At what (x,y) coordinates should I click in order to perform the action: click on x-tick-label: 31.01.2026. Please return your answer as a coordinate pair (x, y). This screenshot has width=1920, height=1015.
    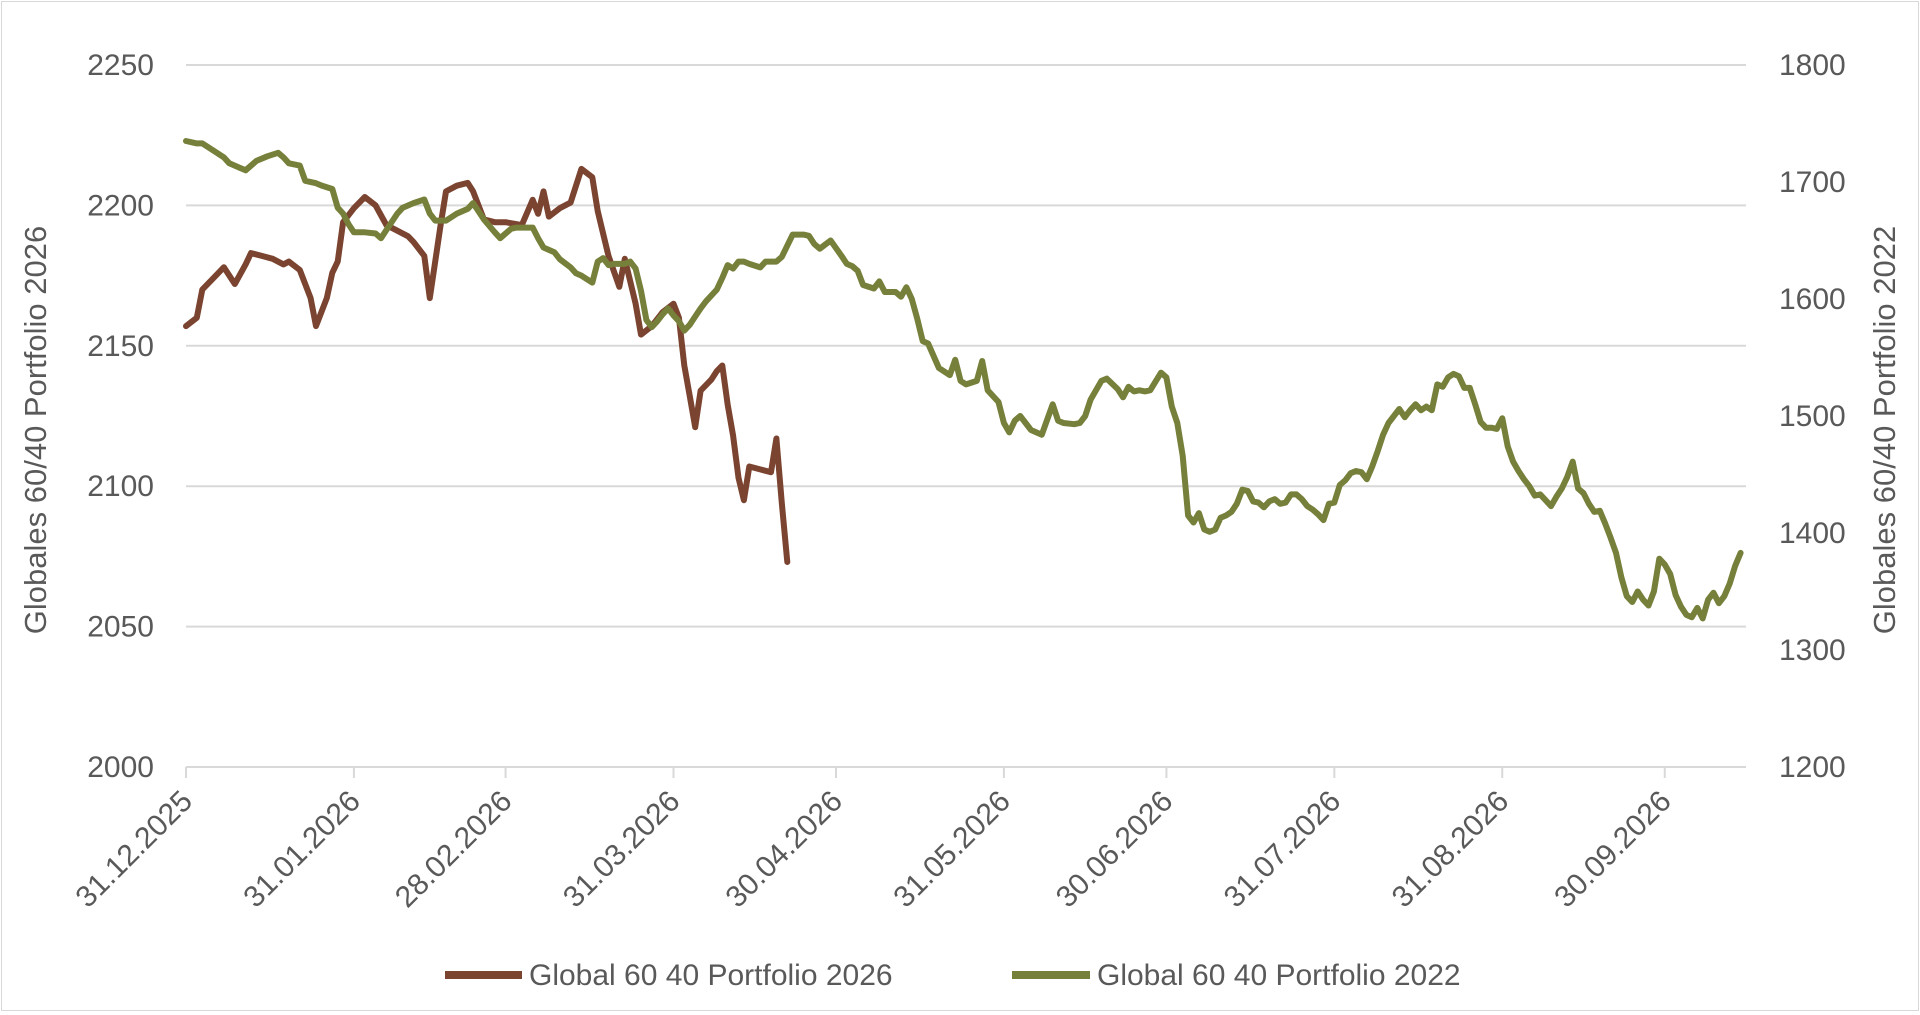
    Looking at the image, I should click on (302, 850).